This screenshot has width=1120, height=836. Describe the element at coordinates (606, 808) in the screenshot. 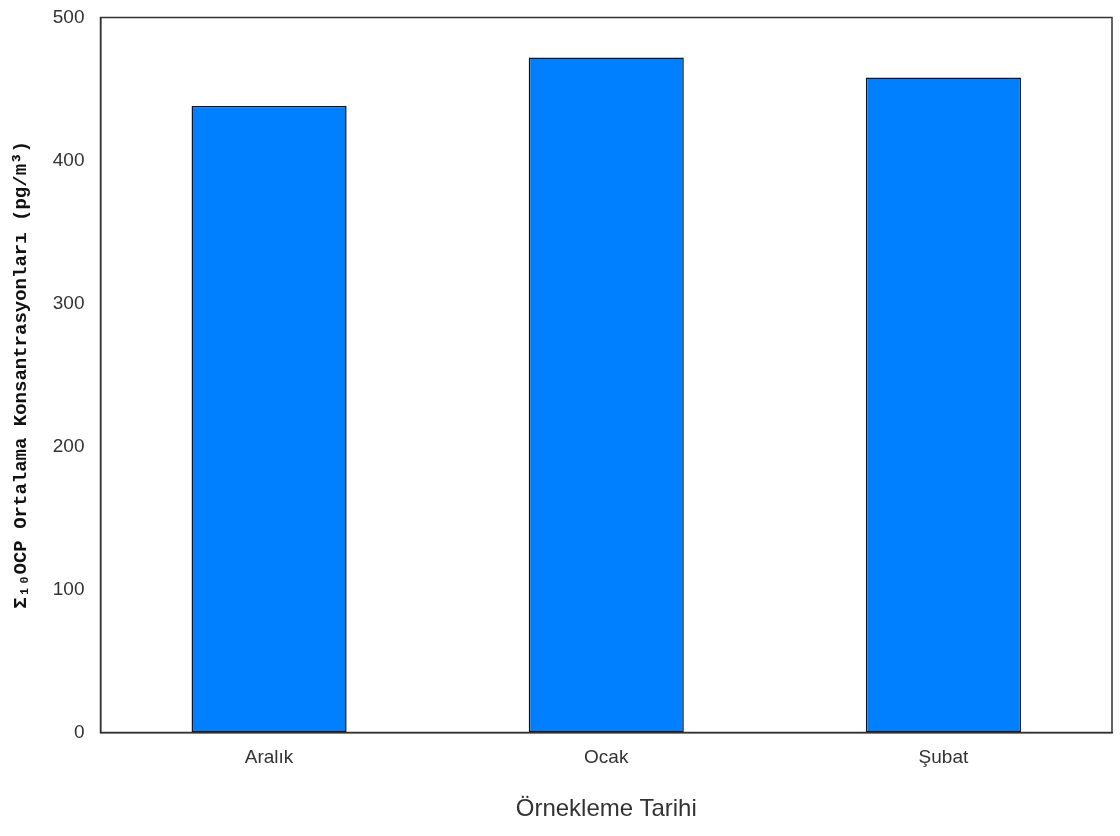

I see `x-axis-title: Örnekleme Tarihi` at that location.